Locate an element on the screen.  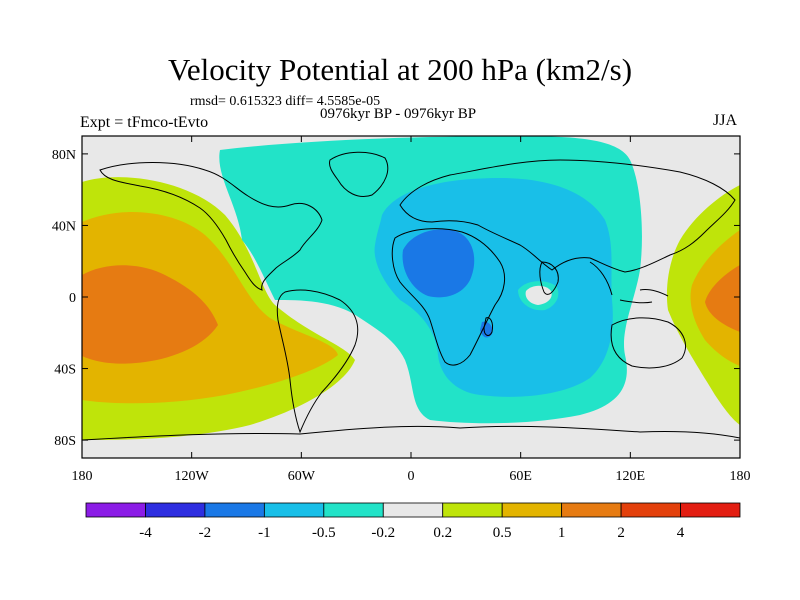
lat-tick-label: 40S is located at coordinates (65, 370).